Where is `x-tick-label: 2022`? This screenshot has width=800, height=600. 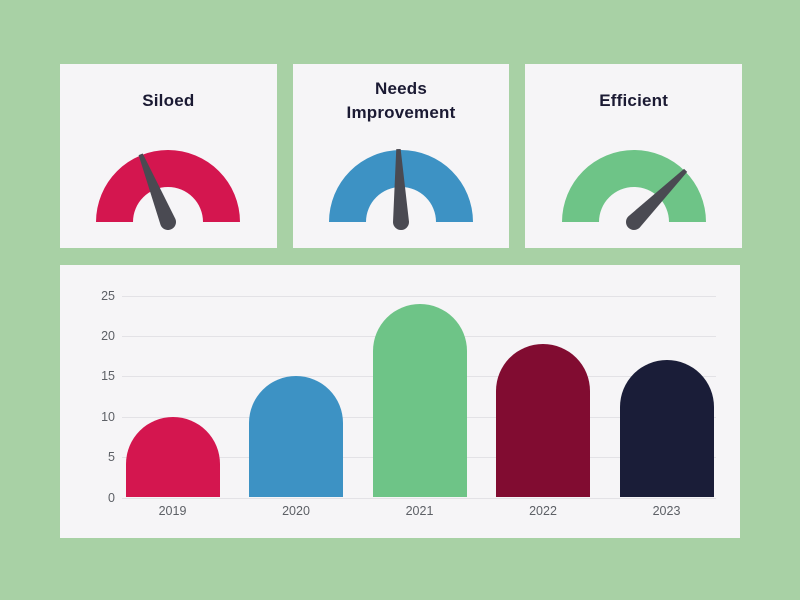 x-tick-label: 2022 is located at coordinates (543, 511).